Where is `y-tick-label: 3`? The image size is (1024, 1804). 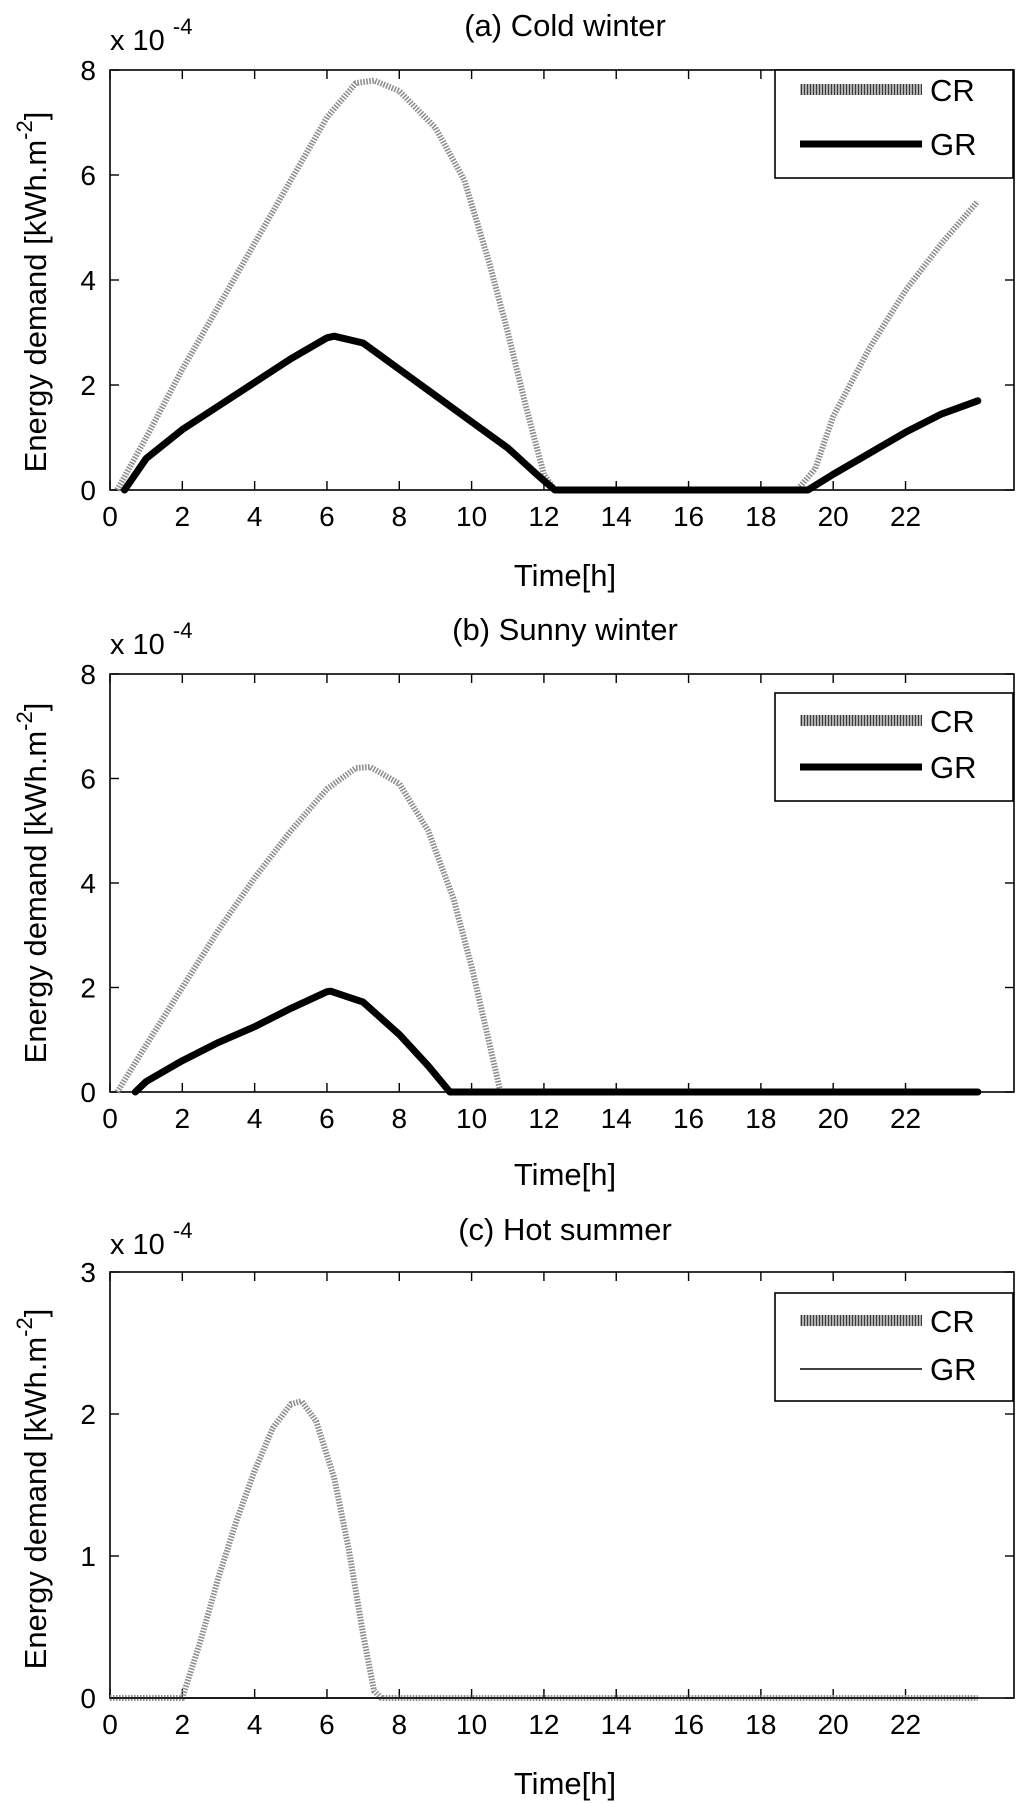
y-tick-label: 3 is located at coordinates (88, 1272).